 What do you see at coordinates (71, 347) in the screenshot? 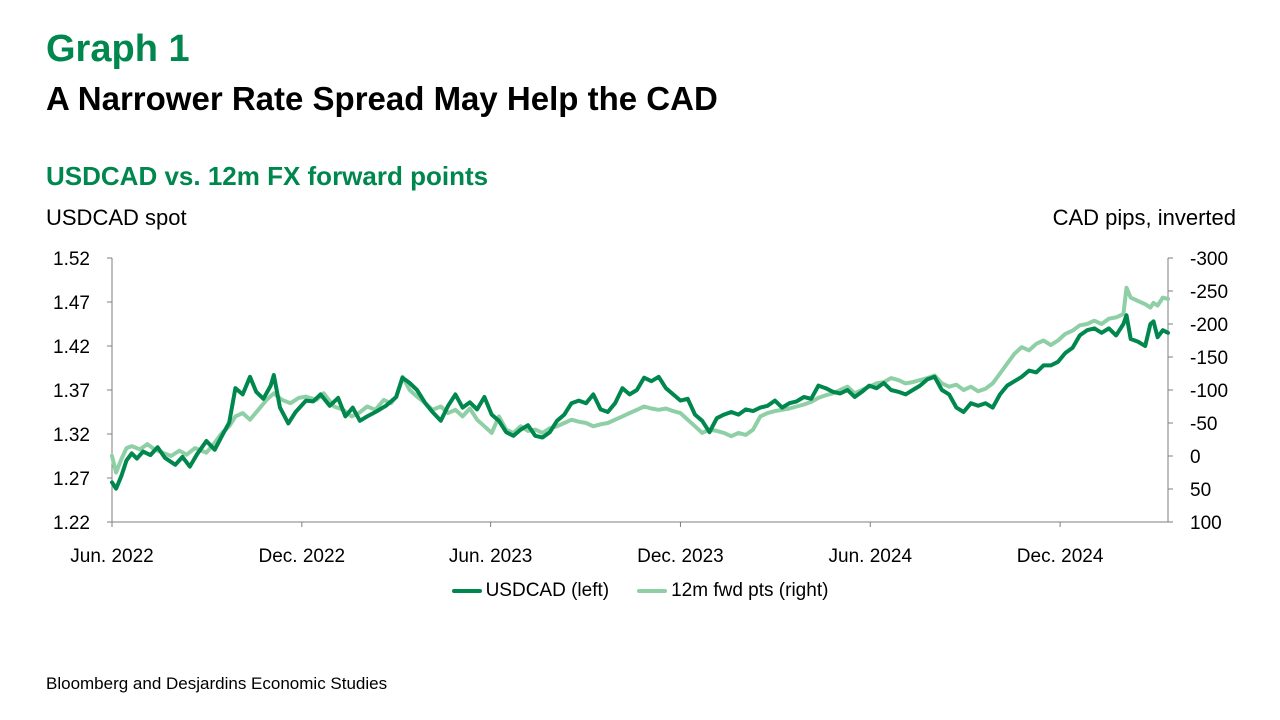
I see `left-tick-label: 1.42` at bounding box center [71, 347].